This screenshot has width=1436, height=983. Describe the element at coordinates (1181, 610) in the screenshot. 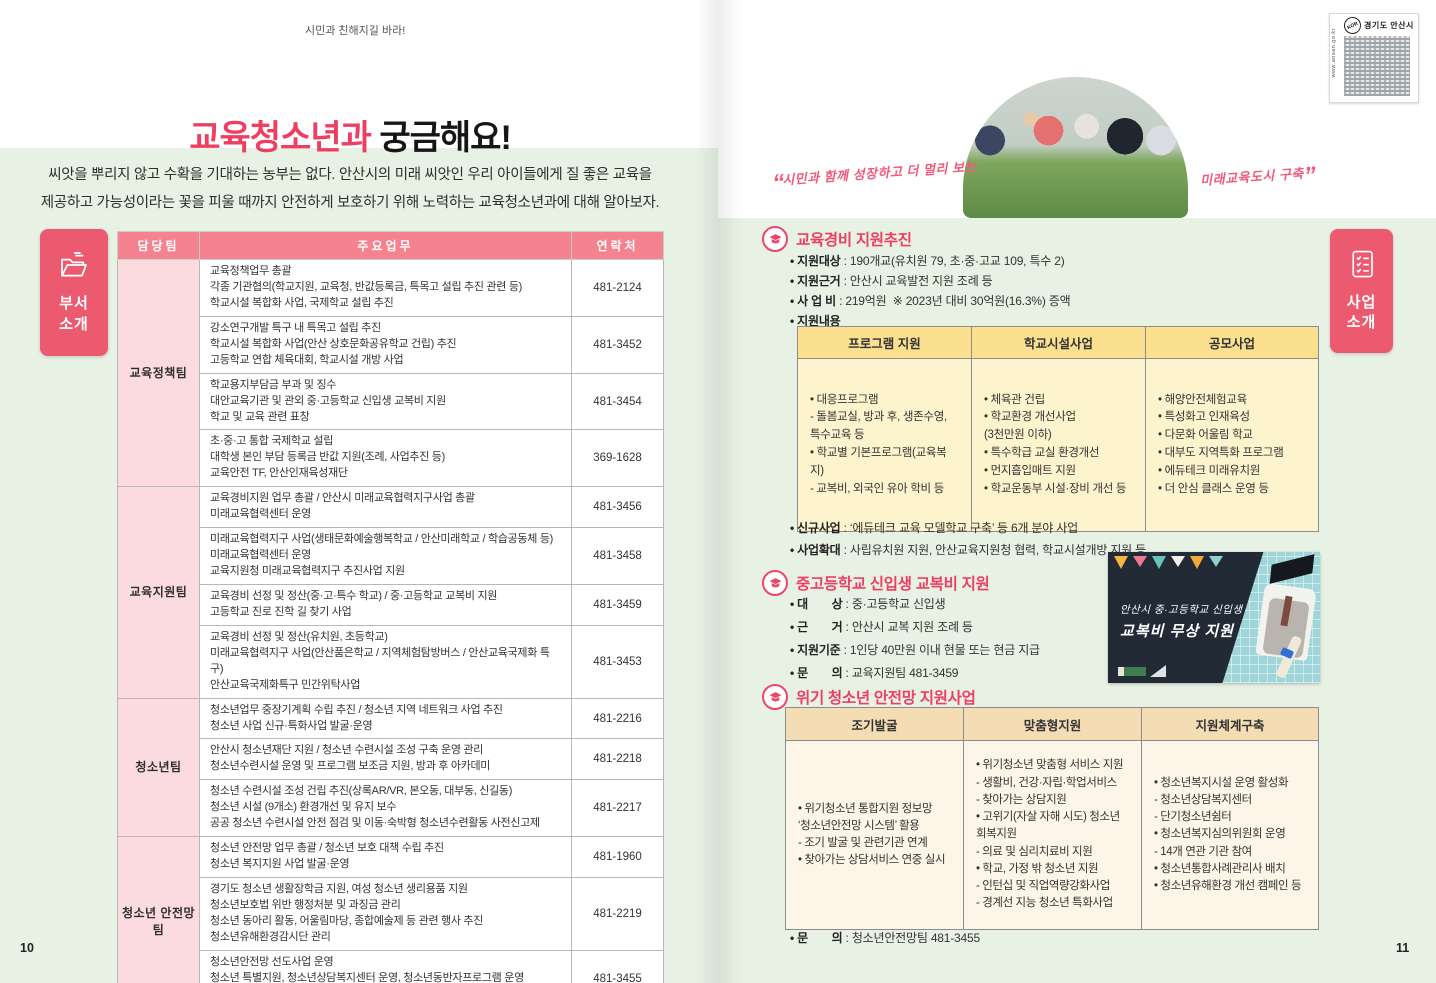

I see `banner-line1: 안산시 중·고등학교 신입생` at that location.